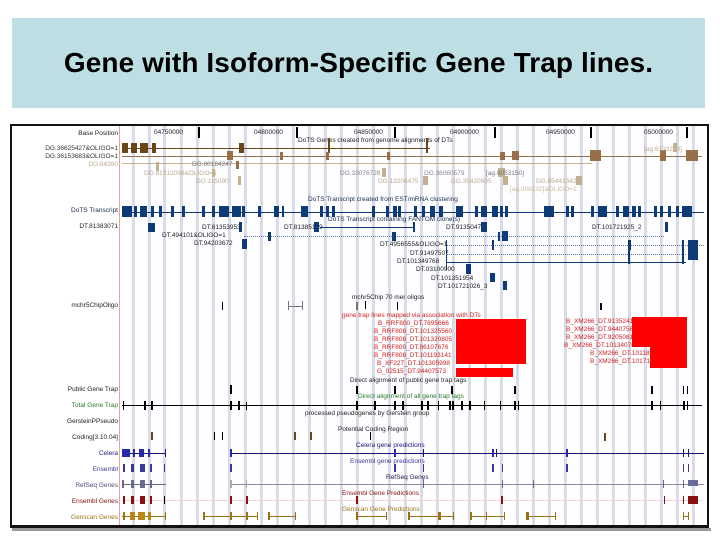 This screenshot has height=540, width=720. What do you see at coordinates (471, 181) in the screenshot?
I see `dg-35420605-label: DG.35420605` at bounding box center [471, 181].